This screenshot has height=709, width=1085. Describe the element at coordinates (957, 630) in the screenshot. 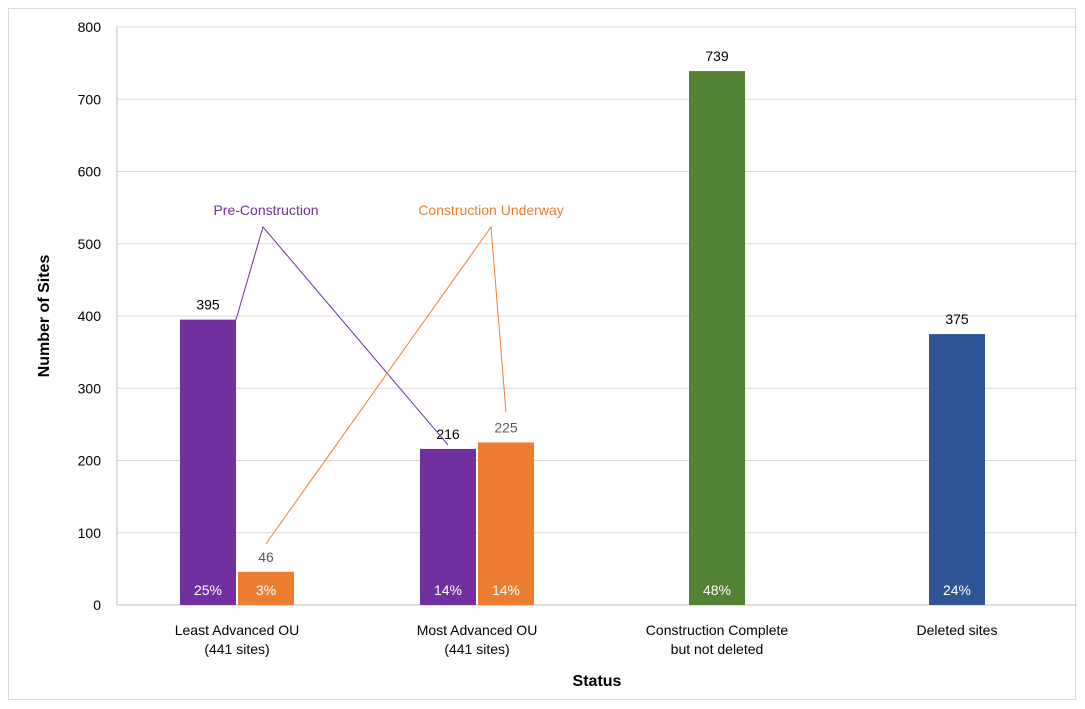

I see `x-category-label: Deleted sites` at that location.